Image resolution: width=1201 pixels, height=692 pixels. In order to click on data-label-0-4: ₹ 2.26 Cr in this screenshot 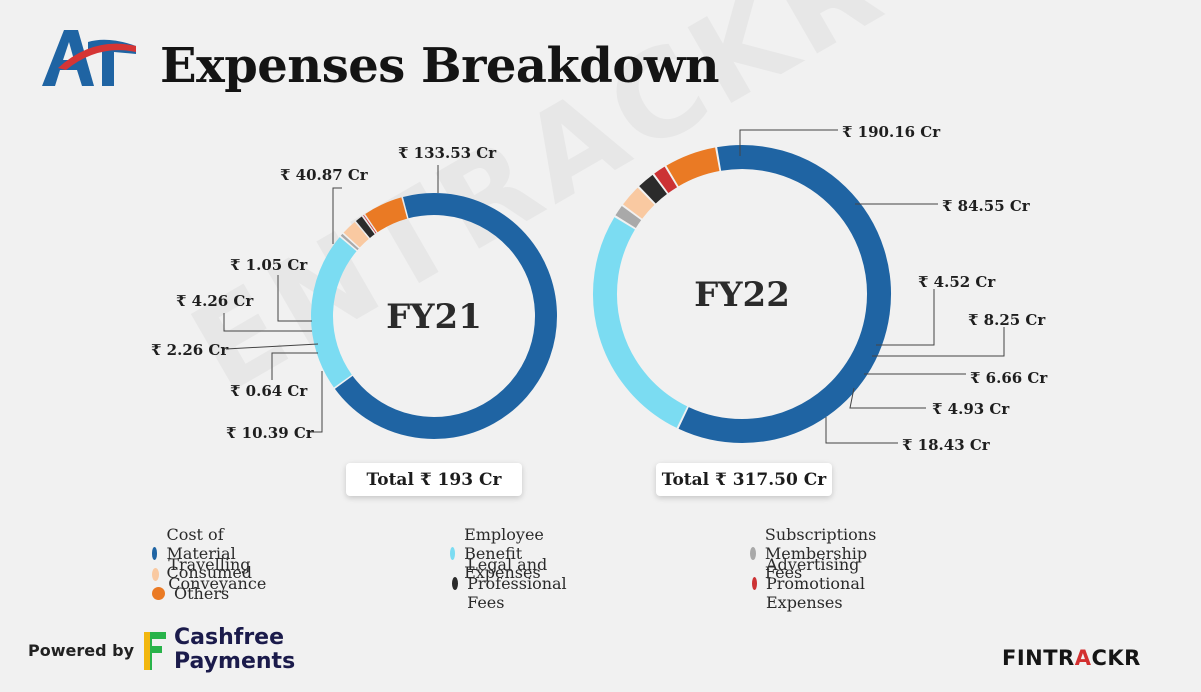, I will do `click(190, 350)`.